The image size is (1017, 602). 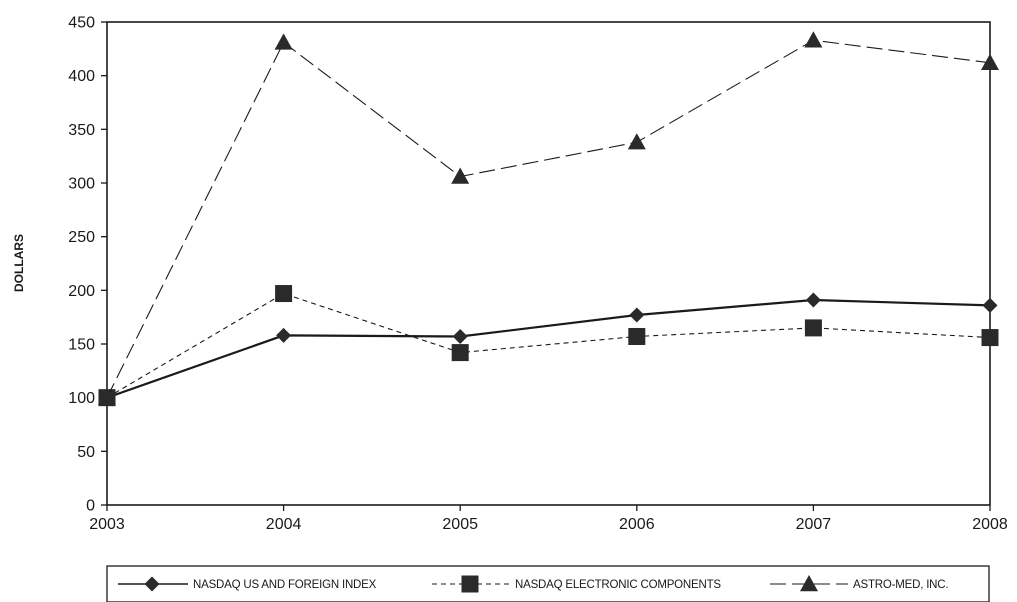 I want to click on x-tick-label: 2003, so click(x=107, y=524).